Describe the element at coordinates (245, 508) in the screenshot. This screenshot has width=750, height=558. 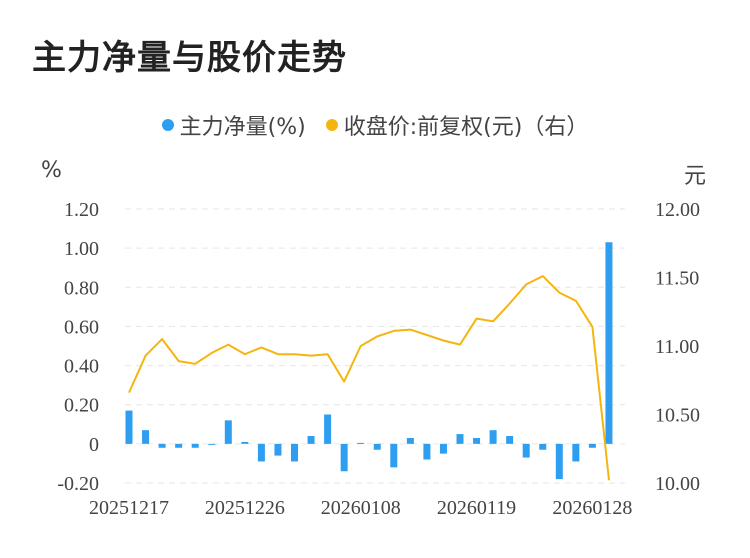
I see `x-tick-label: 20251226` at that location.